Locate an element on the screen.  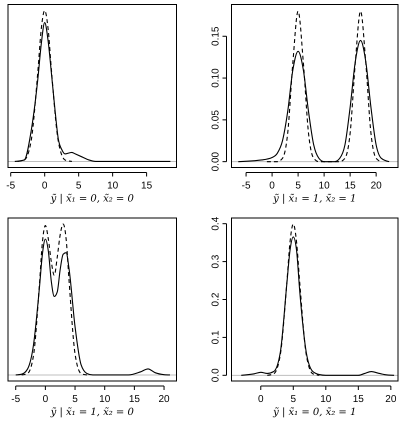
y-tick-label: 0.4 is located at coordinates (216, 223).